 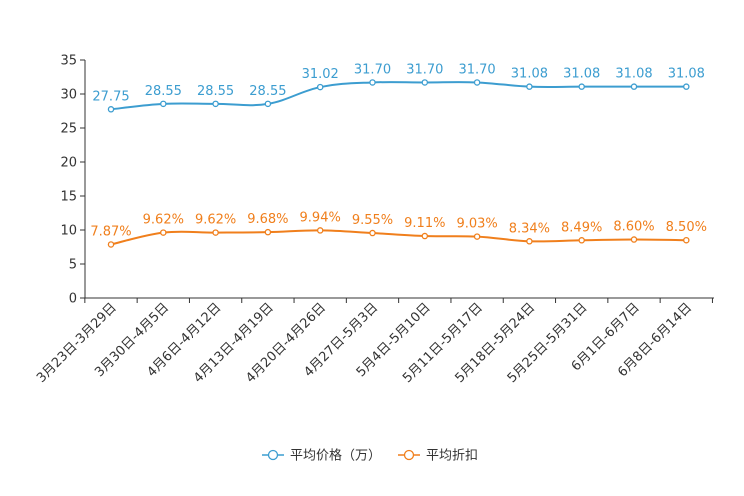 I want to click on y-tick-label: 25, so click(x=68, y=129).